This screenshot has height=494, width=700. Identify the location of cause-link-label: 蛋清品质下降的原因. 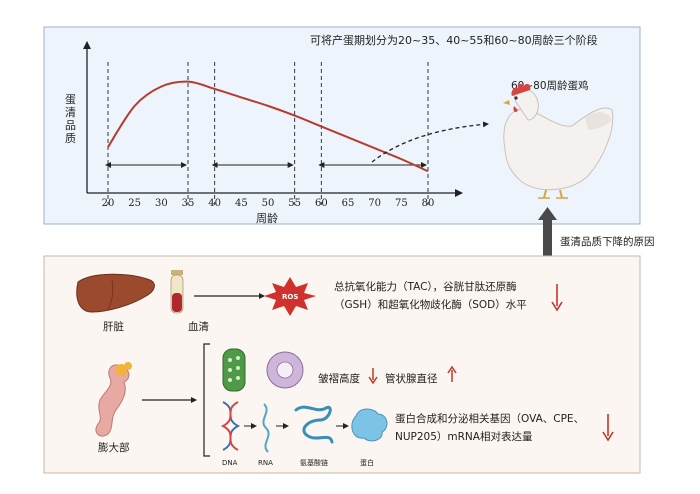
(607, 241).